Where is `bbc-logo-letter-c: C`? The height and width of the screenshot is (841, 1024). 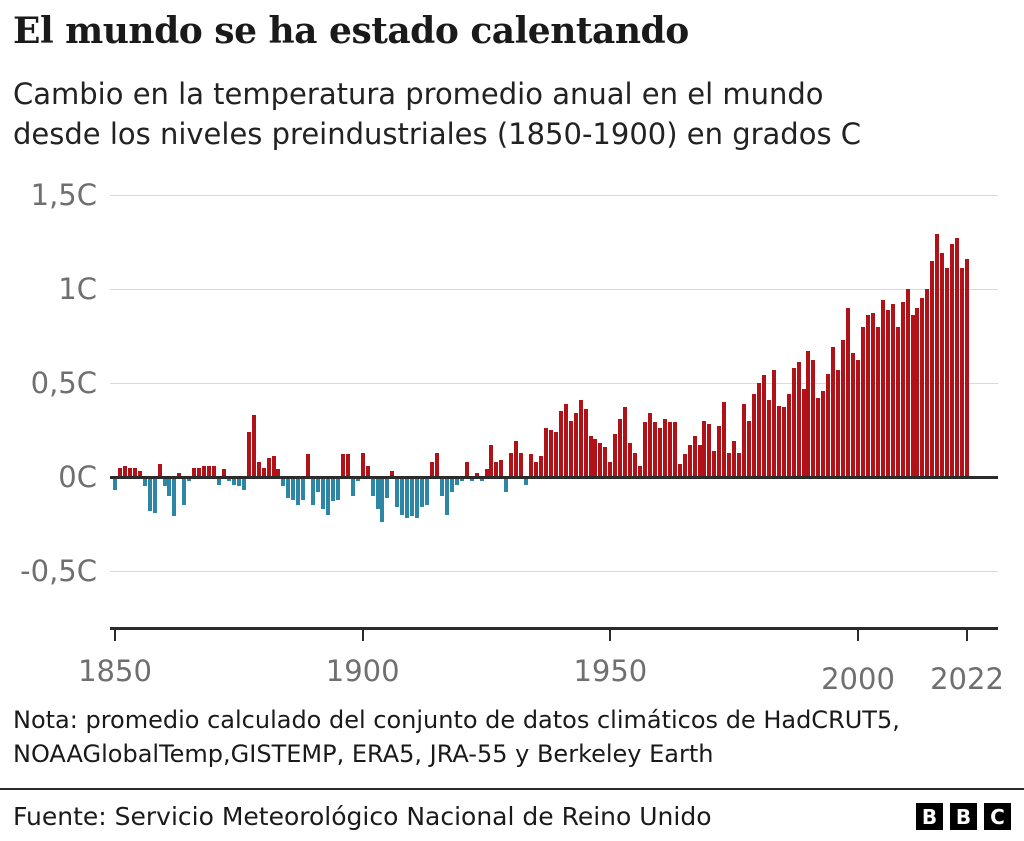
bbc-logo-letter-c: C is located at coordinates (997, 816).